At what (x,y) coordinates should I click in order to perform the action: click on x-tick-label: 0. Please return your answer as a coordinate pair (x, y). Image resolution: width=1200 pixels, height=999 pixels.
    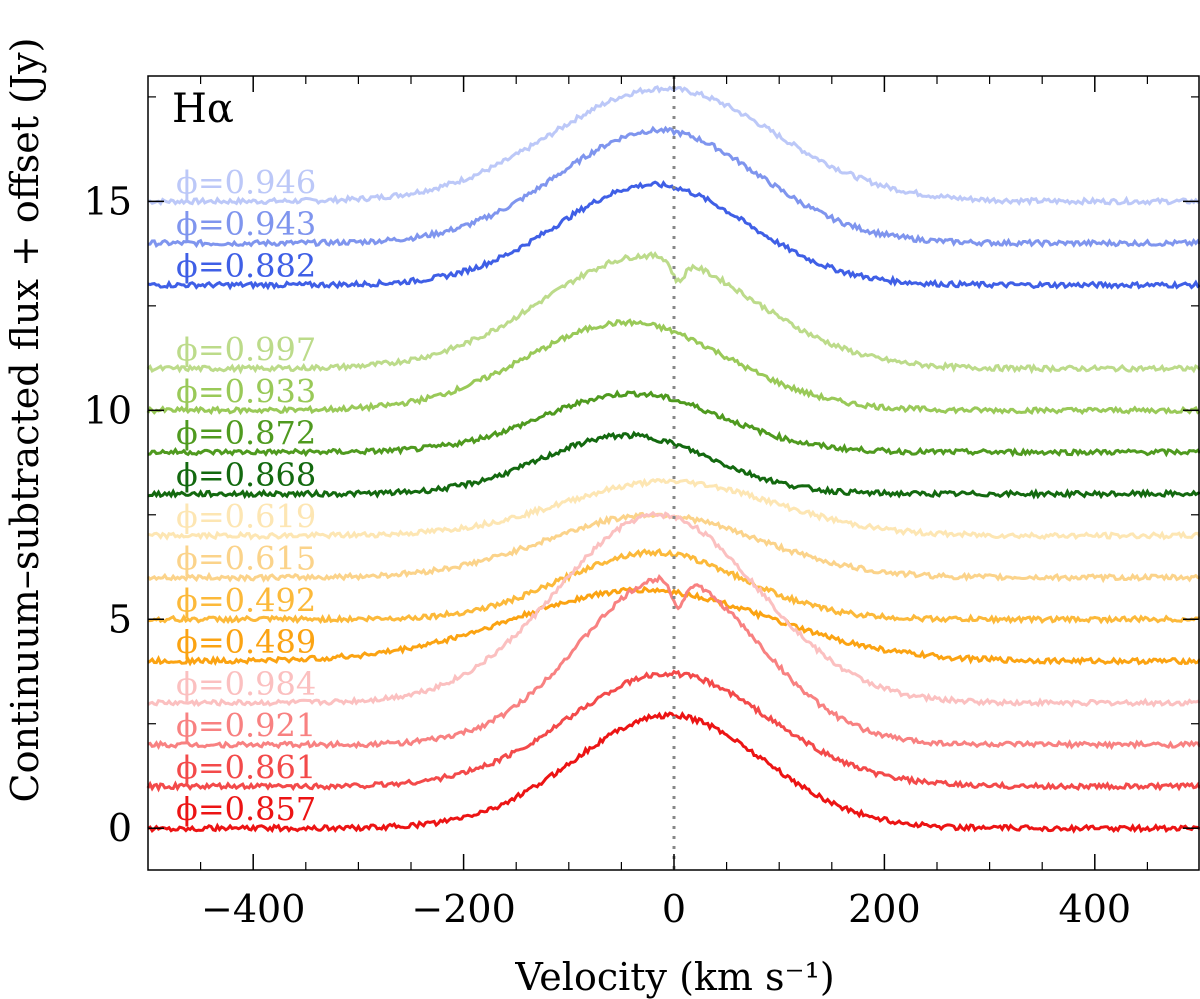
    Looking at the image, I should click on (674, 909).